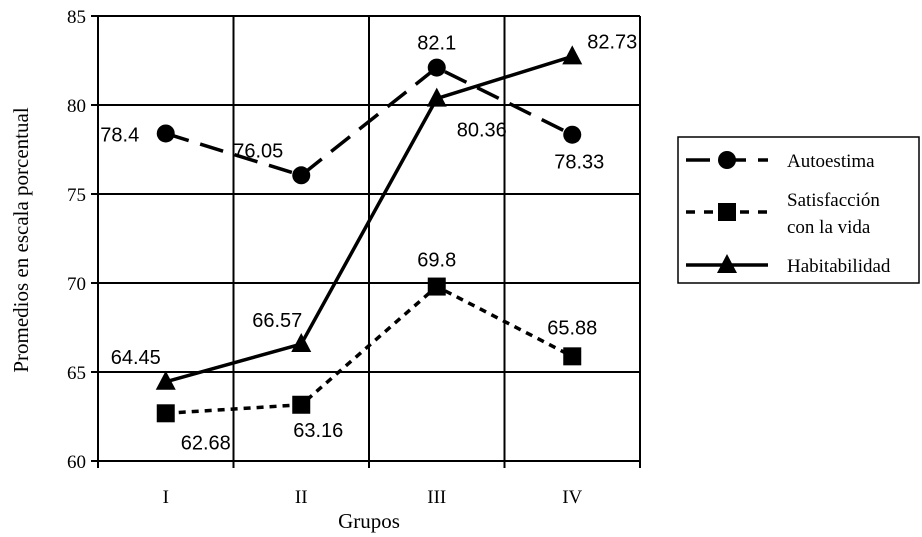  Describe the element at coordinates (21, 239) in the screenshot. I see `y-axis-title: Promedios en escala porcentual` at that location.